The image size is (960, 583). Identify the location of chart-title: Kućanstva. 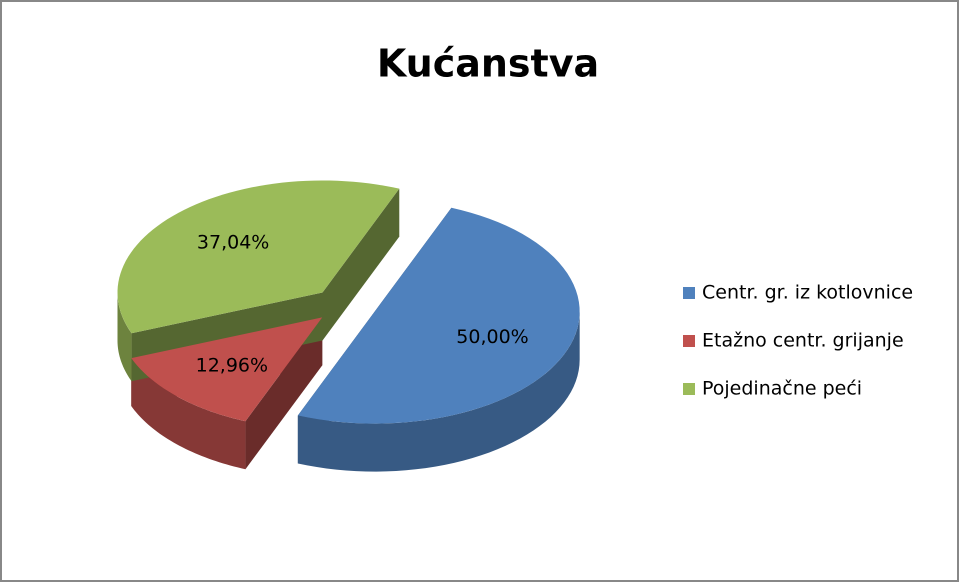
(488, 64).